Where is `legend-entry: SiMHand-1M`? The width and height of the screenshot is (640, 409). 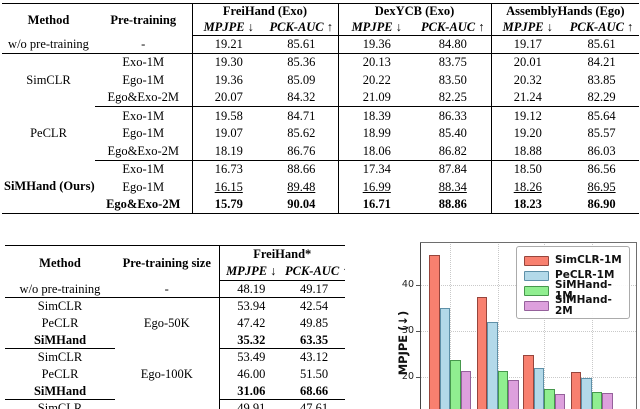 legend-entry: SiMHand-1M is located at coordinates (573, 290).